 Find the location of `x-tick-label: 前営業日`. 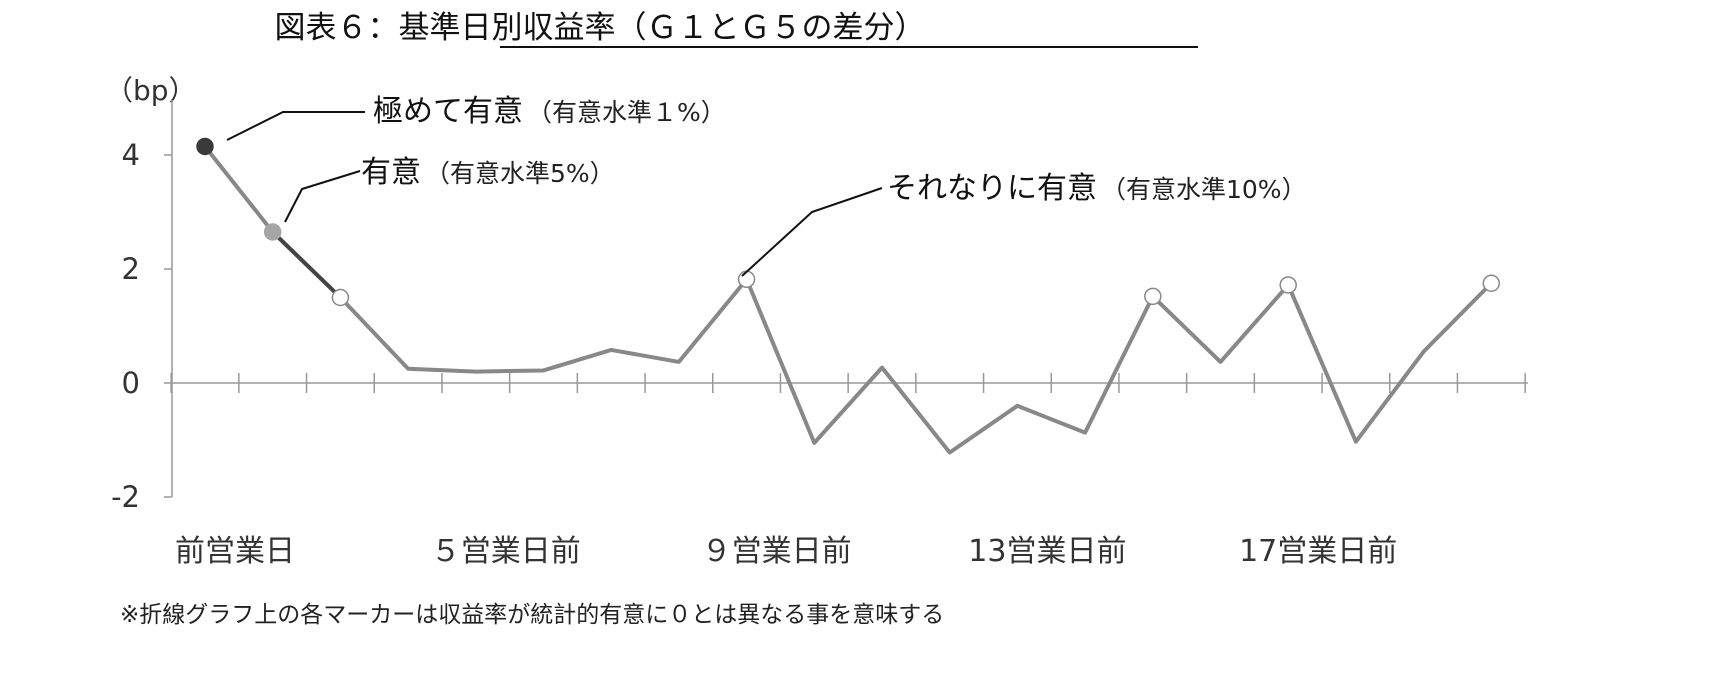

x-tick-label: 前営業日 is located at coordinates (235, 551).